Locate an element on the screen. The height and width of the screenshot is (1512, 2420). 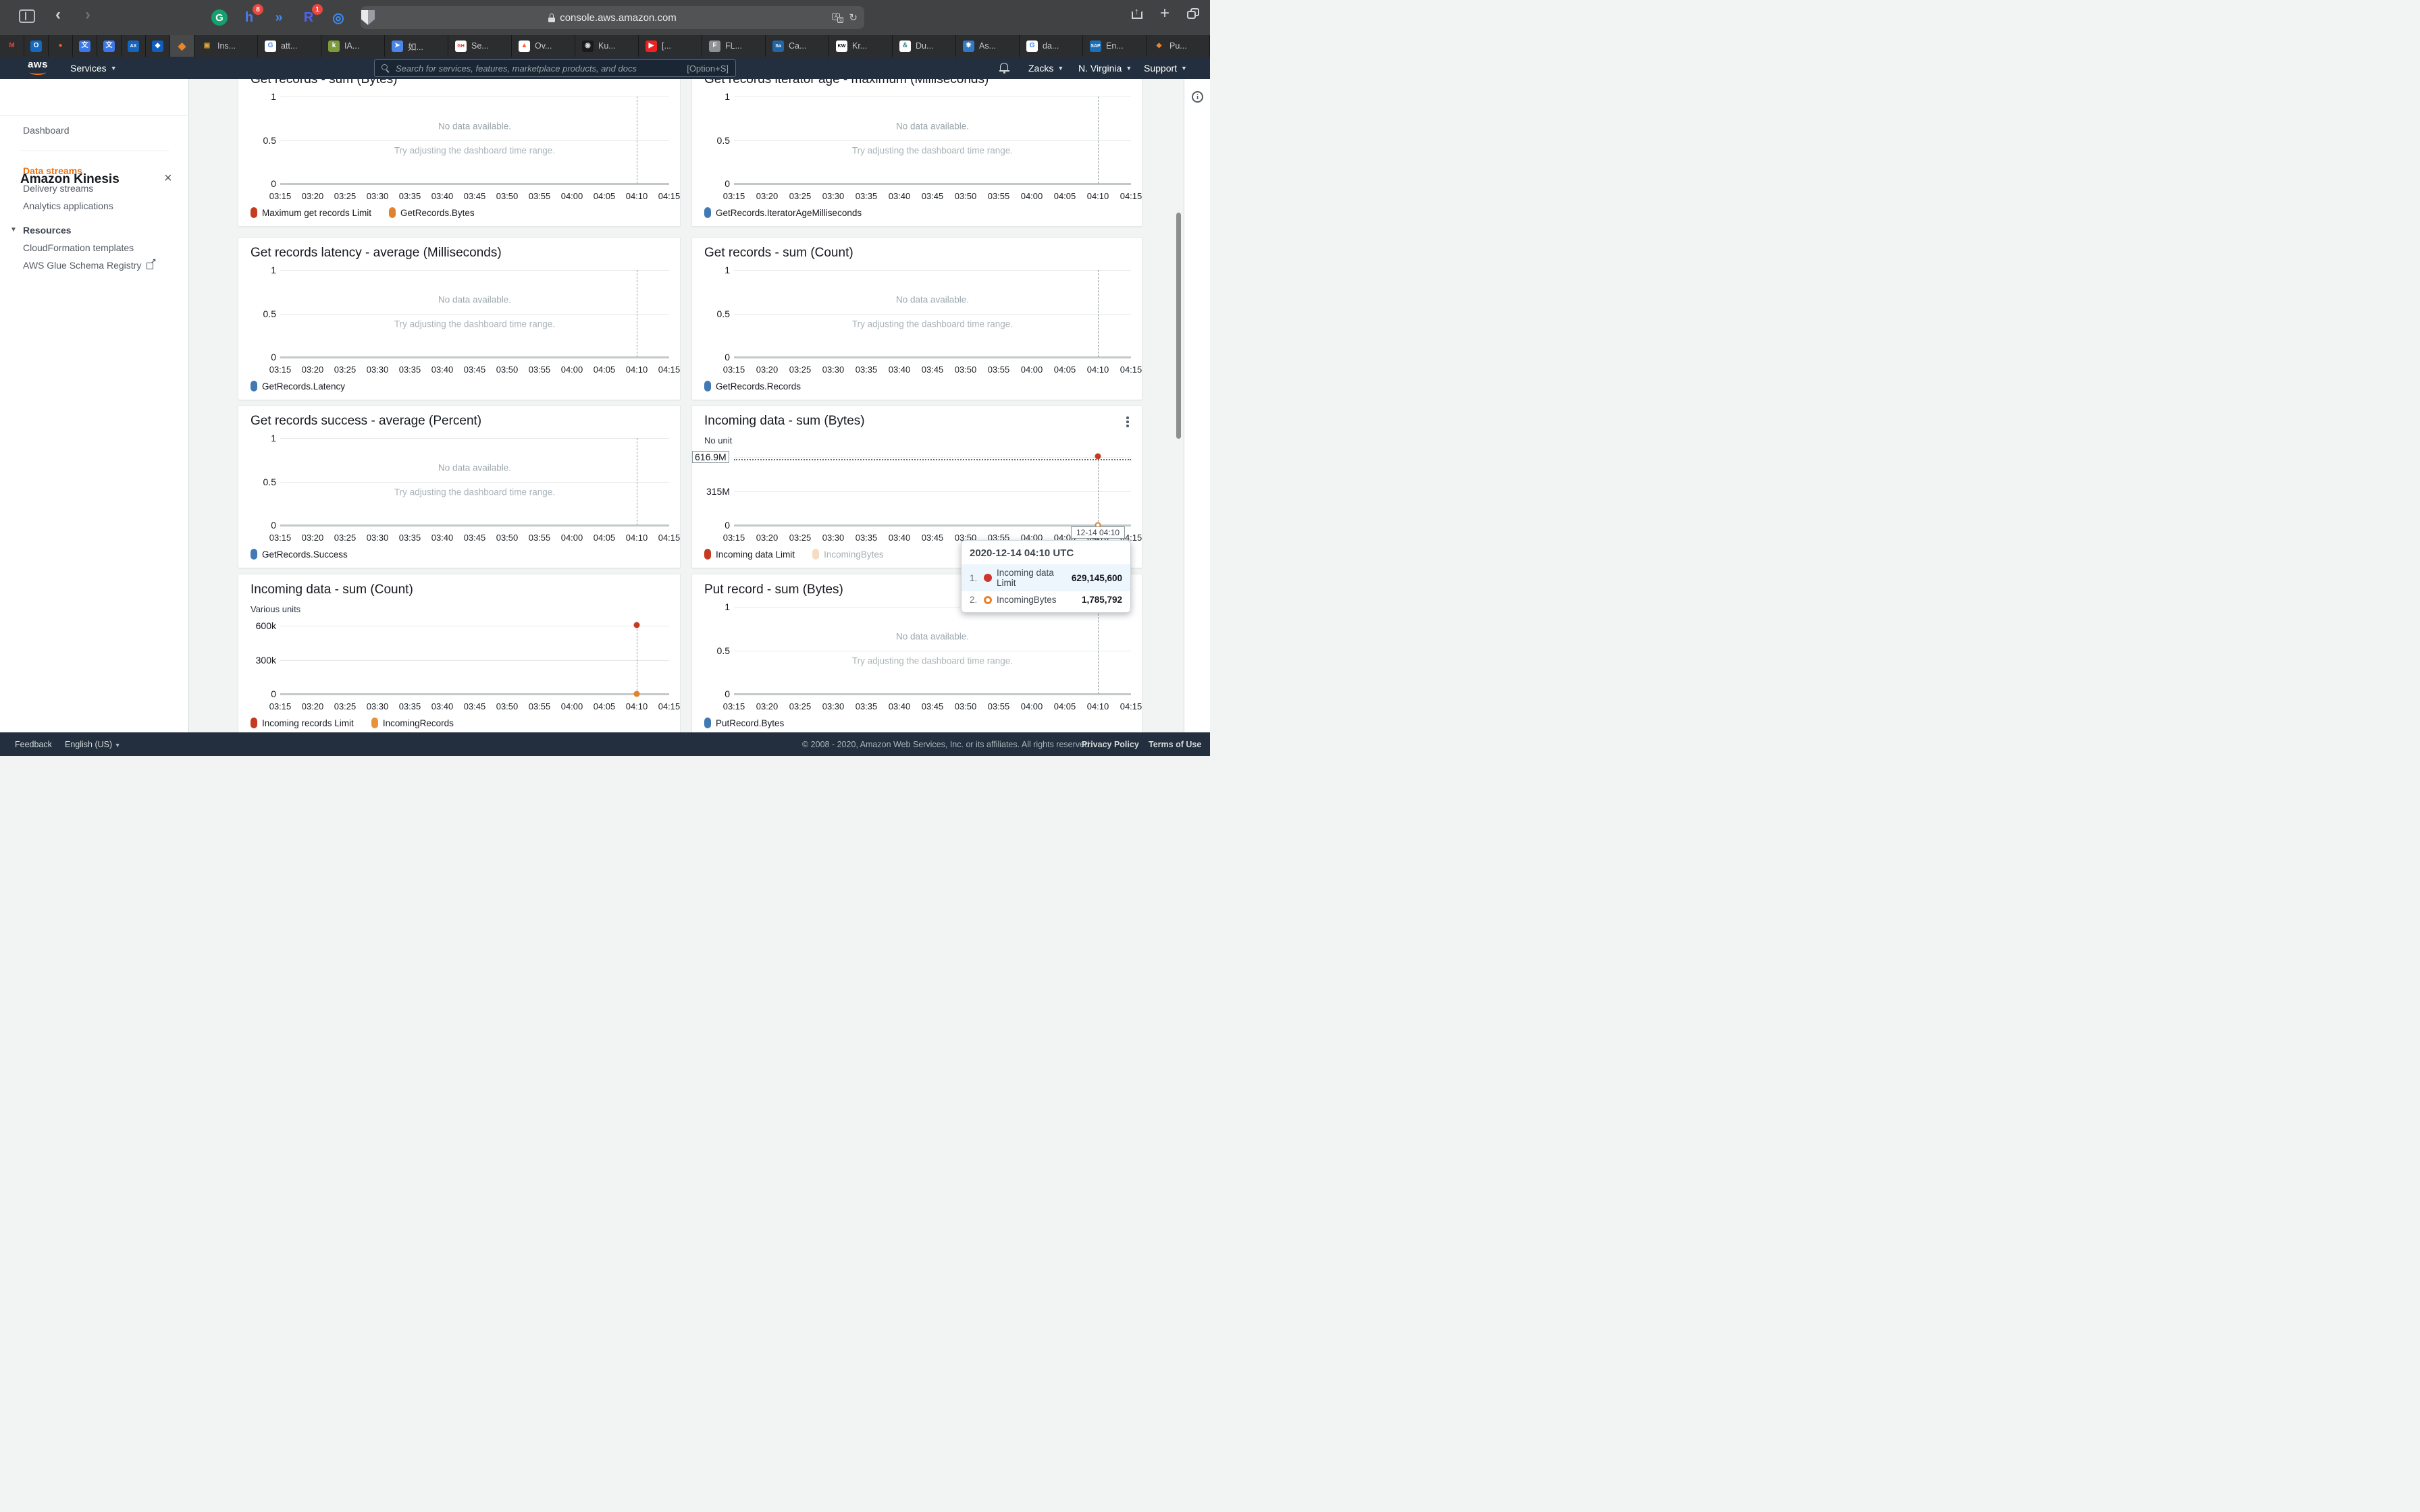
x-tick: 03:55 is located at coordinates (998, 706).